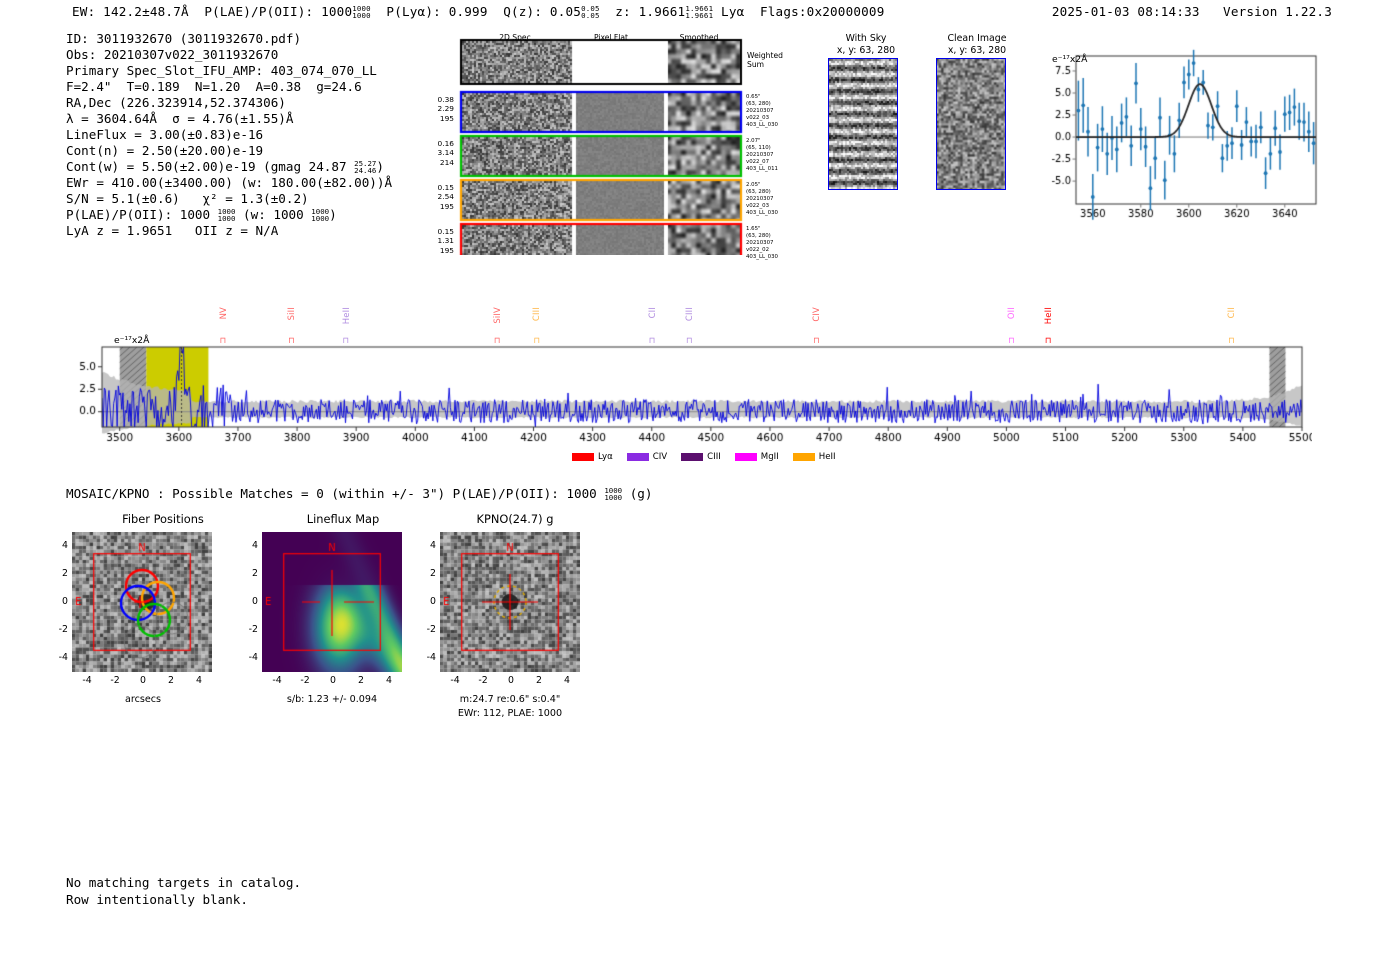 The width and height of the screenshot is (1400, 953). I want to click on emission-line-label-ciii-4: CIII, so click(536, 314).